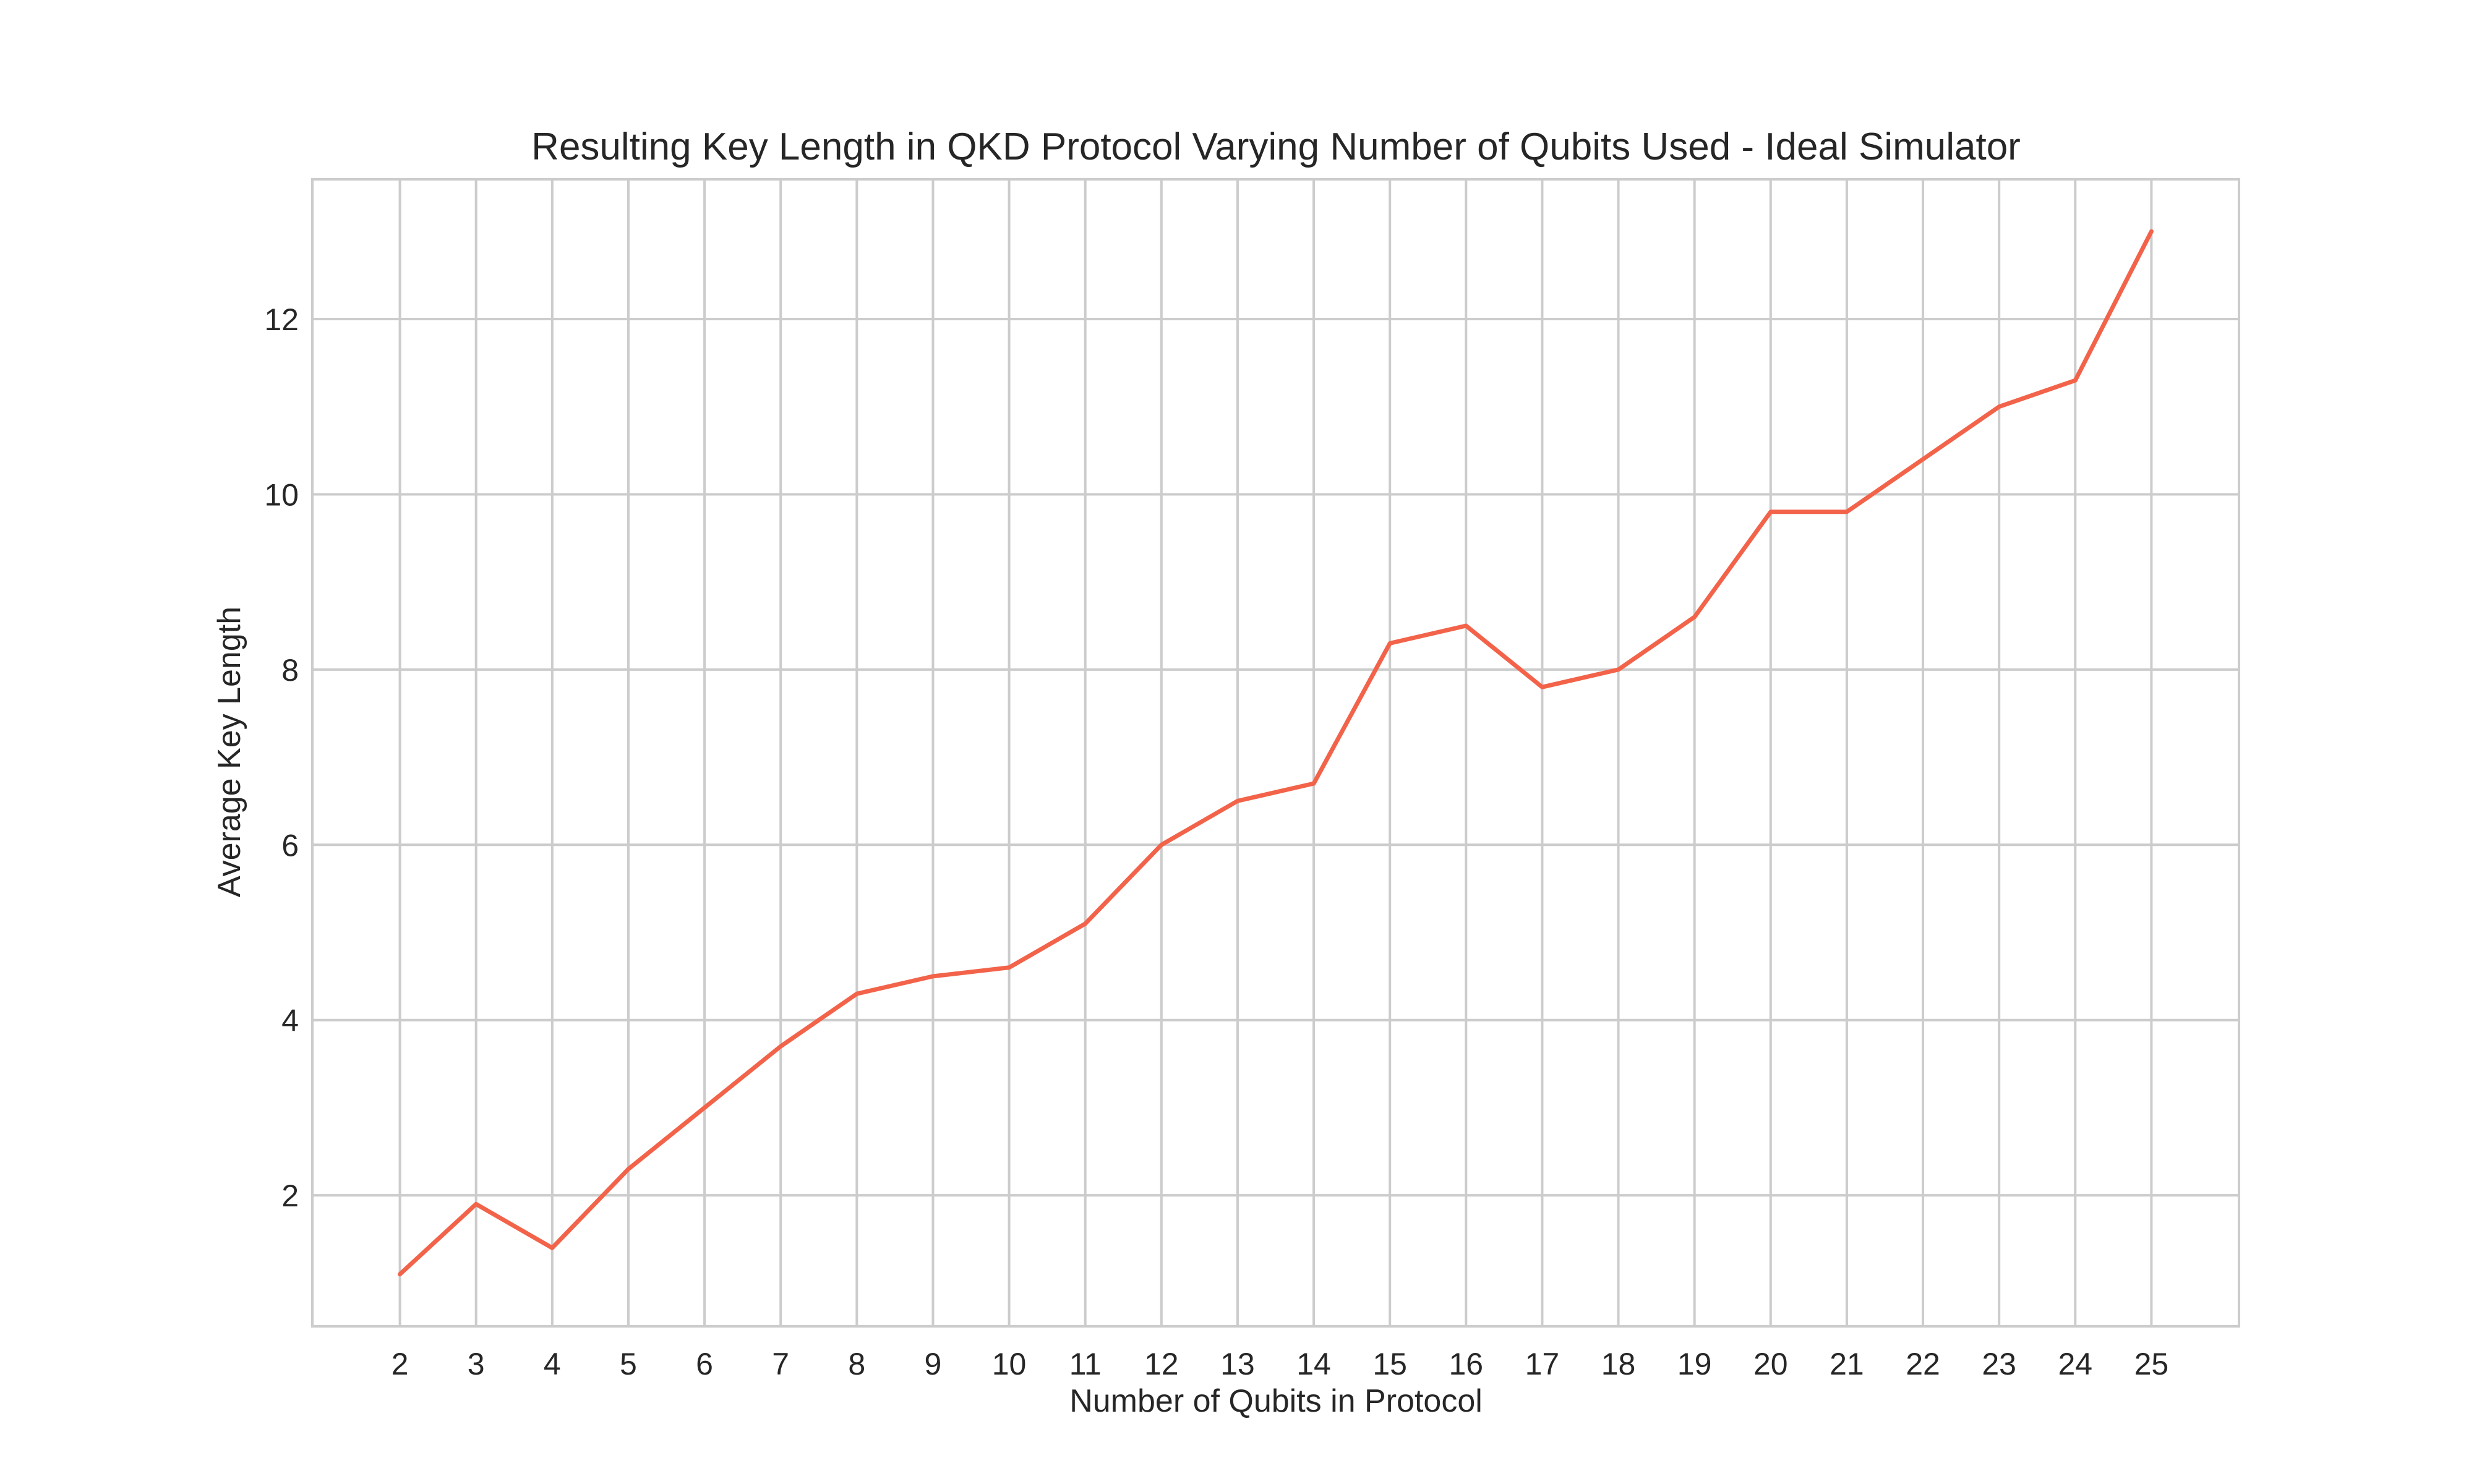 The width and height of the screenshot is (2474, 1484). Describe the element at coordinates (1313, 1364) in the screenshot. I see `x-tick-label: 14` at that location.